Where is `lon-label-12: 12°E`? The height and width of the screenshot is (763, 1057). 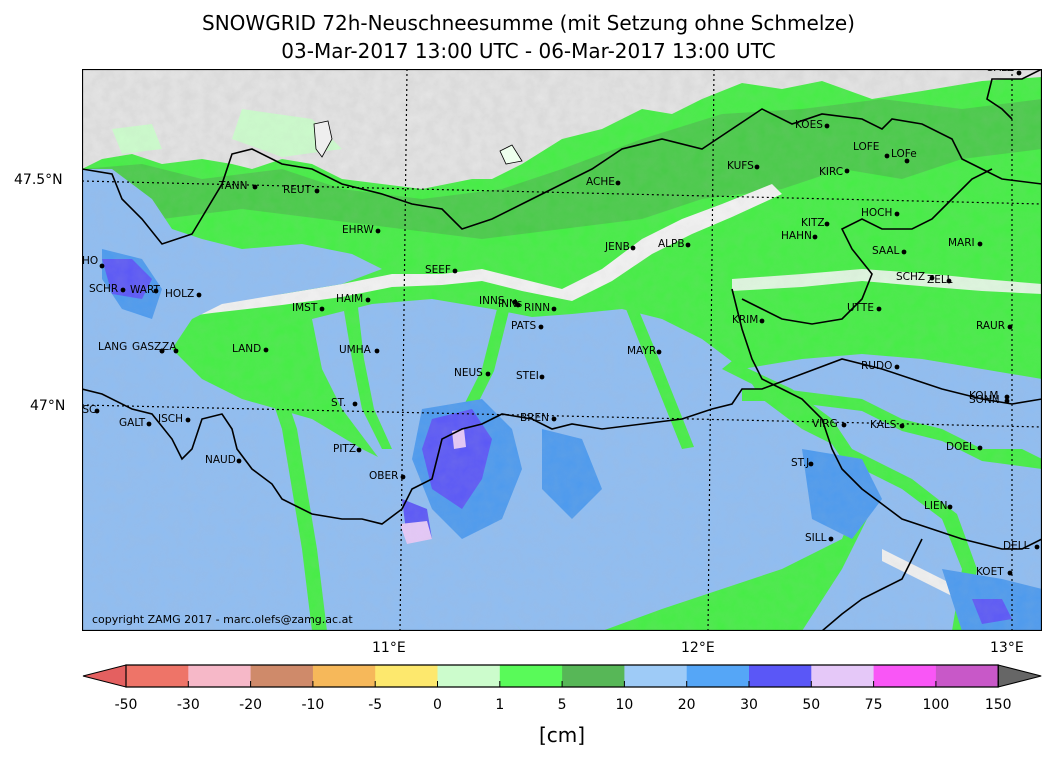
lon-label-12: 12°E is located at coordinates (698, 648).